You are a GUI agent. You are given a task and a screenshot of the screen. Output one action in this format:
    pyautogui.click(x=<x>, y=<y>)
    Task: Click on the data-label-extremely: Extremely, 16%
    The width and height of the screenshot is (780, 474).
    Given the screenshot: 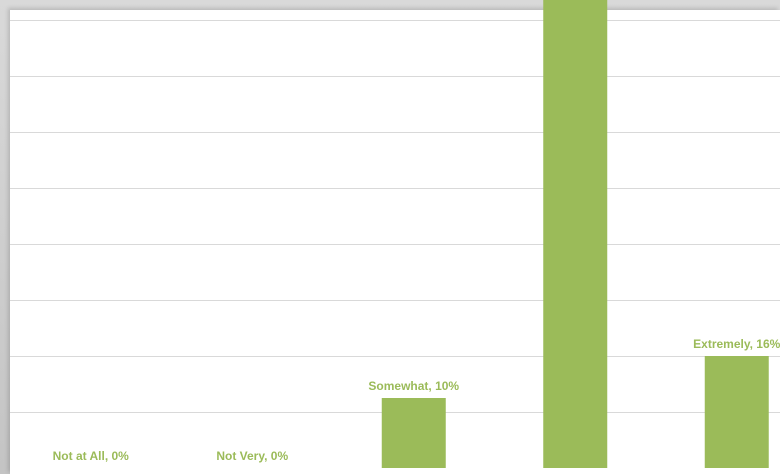 What is the action you would take?
    pyautogui.click(x=736, y=344)
    